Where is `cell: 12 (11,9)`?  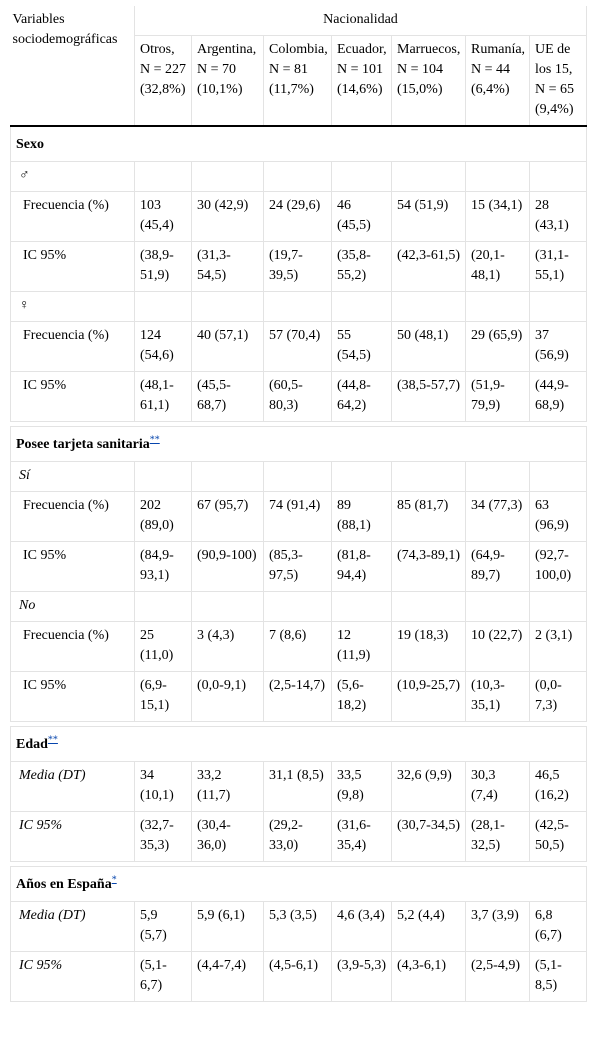 cell: 12 (11,9) is located at coordinates (361, 646).